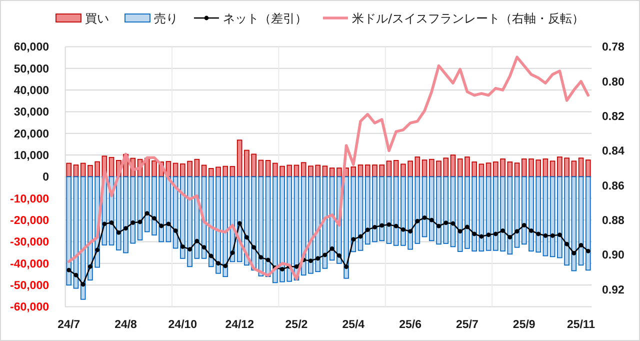  What do you see at coordinates (126, 325) in the screenshot?
I see `x-tick-label: 24/8` at bounding box center [126, 325].